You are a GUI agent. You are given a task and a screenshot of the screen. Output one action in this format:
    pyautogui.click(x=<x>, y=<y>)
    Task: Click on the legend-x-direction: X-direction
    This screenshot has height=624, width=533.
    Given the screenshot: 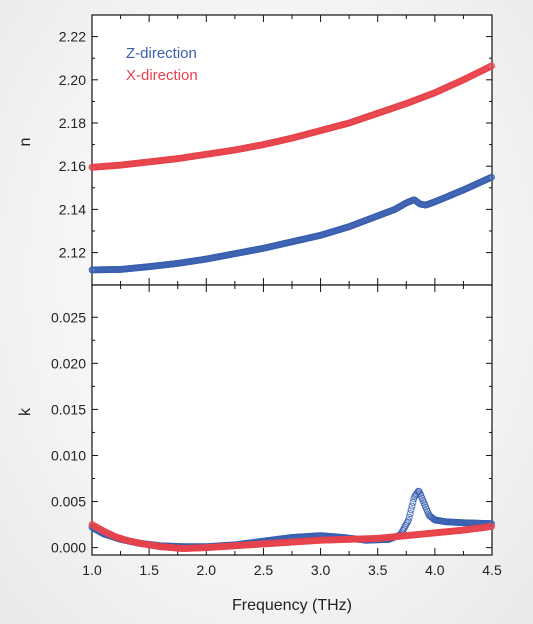 What is the action you would take?
    pyautogui.click(x=162, y=75)
    